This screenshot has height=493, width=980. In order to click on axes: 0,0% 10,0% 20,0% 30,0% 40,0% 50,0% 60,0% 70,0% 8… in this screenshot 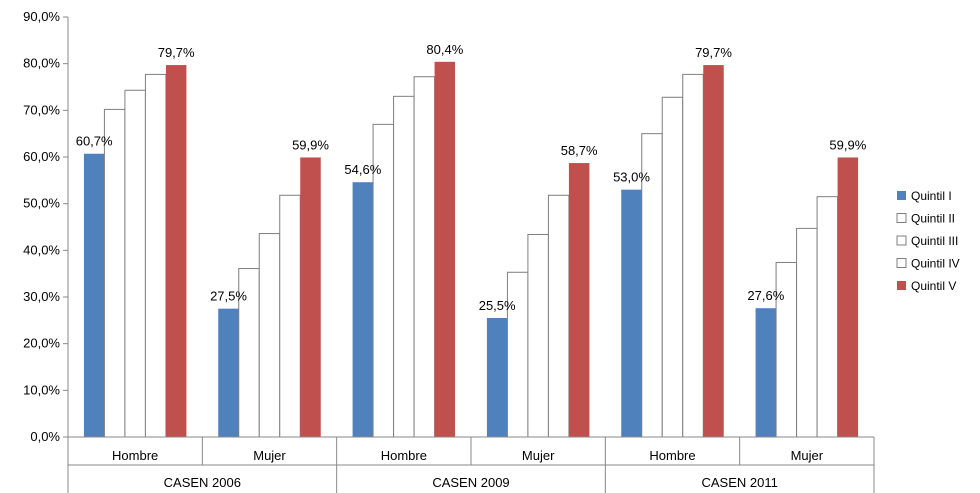, I will do `click(46, 226)`.